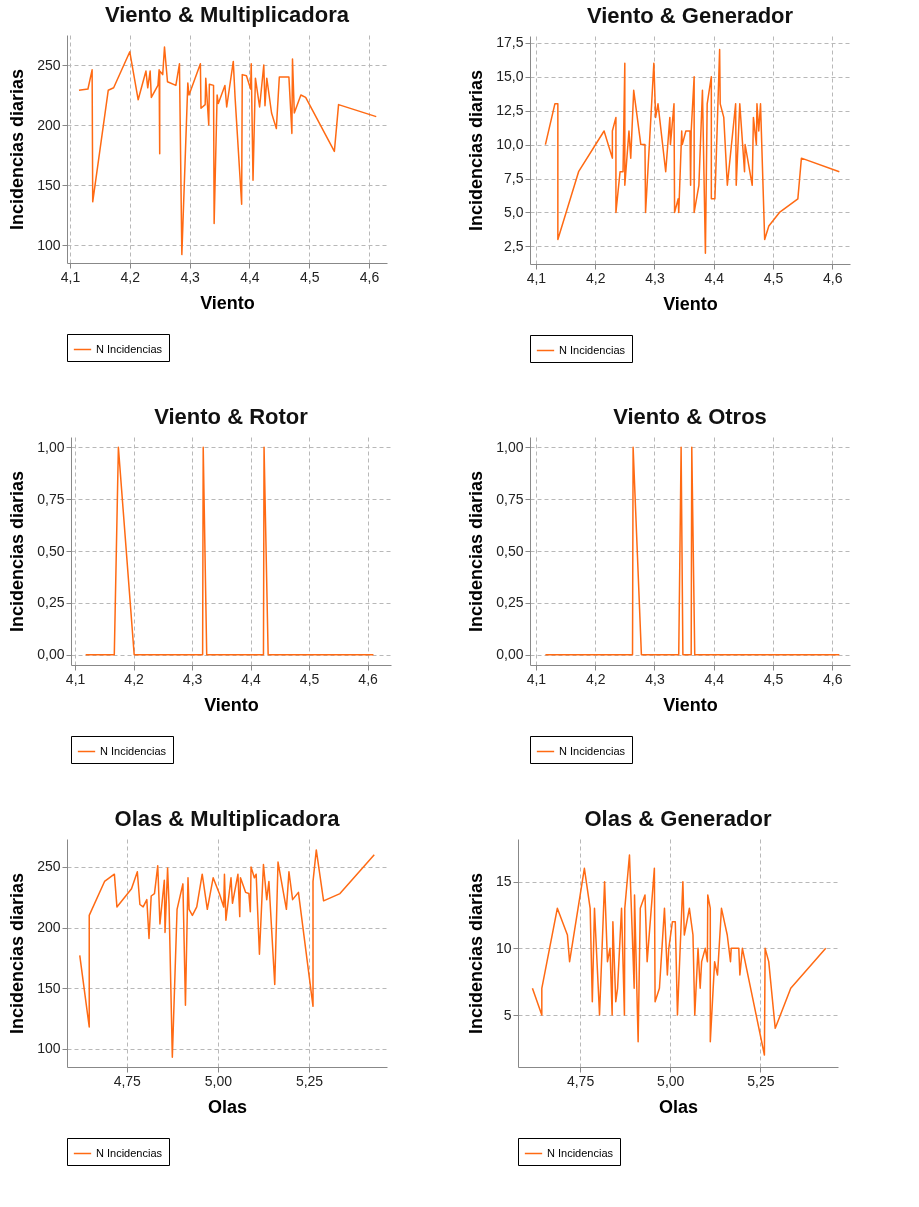 Image resolution: width=919 pixels, height=1207 pixels. Describe the element at coordinates (678, 818) in the screenshot. I see `chart-title: Olas & Generador` at that location.